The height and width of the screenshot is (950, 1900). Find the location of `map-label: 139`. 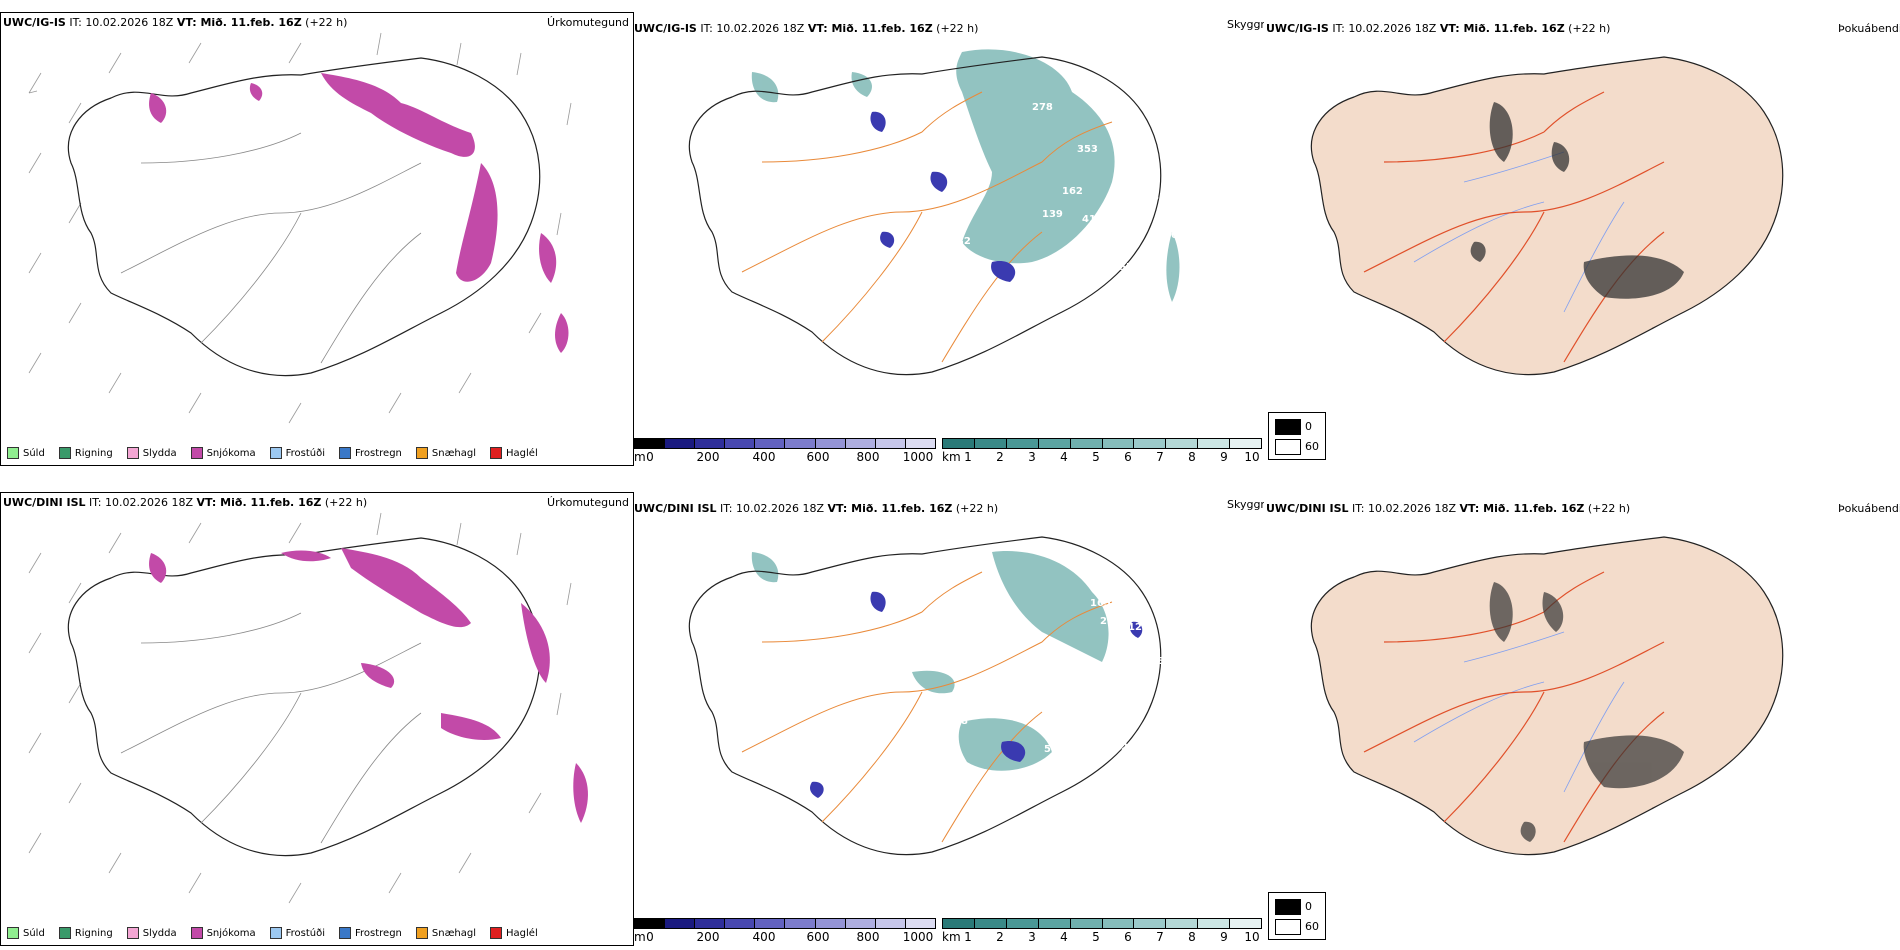

map-label: 139 is located at coordinates (1052, 214).